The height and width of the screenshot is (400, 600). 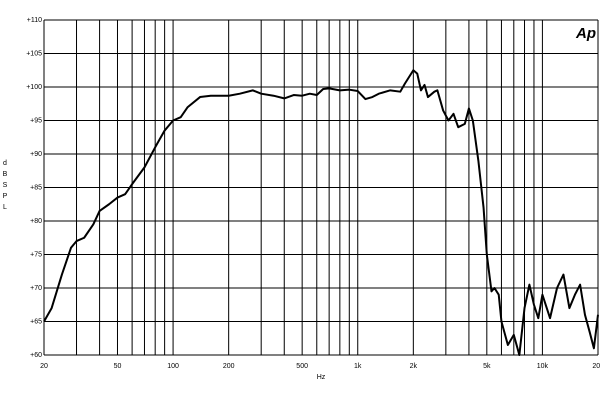 What do you see at coordinates (34, 53) in the screenshot?
I see `y-tick-label: +105` at bounding box center [34, 53].